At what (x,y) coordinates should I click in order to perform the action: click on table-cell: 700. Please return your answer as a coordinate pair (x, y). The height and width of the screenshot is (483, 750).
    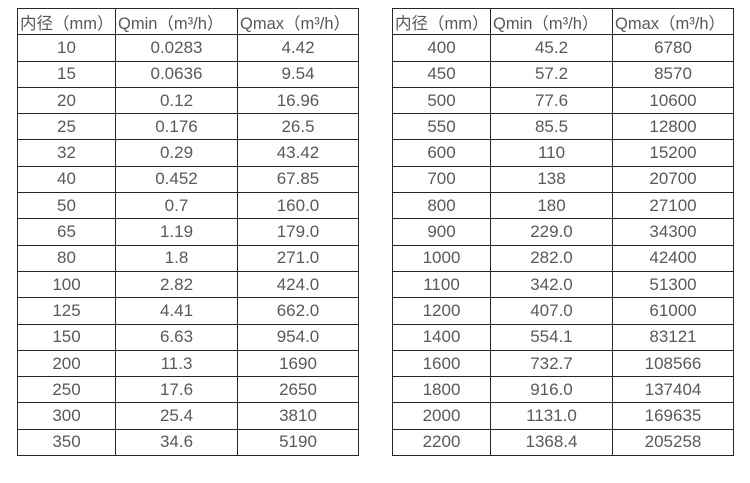
    Looking at the image, I should click on (441, 179).